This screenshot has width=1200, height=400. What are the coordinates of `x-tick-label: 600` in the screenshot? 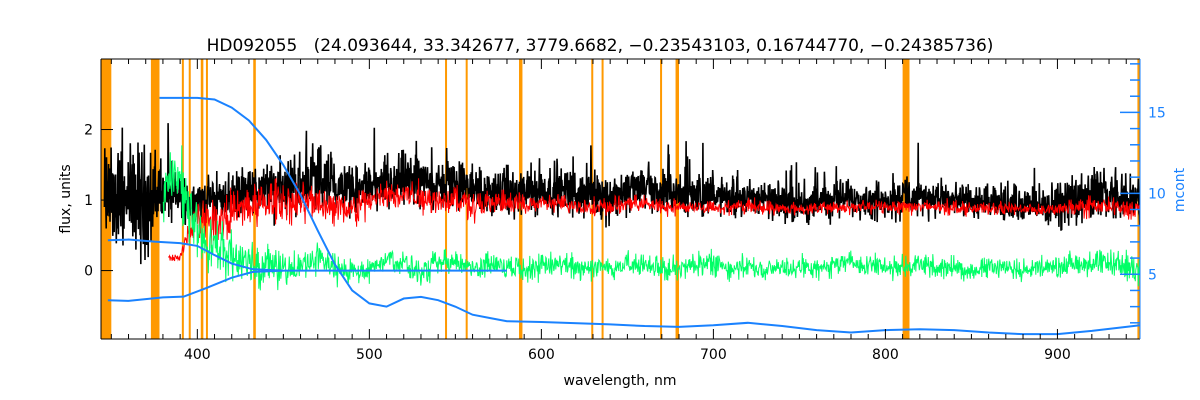 It's located at (541, 355).